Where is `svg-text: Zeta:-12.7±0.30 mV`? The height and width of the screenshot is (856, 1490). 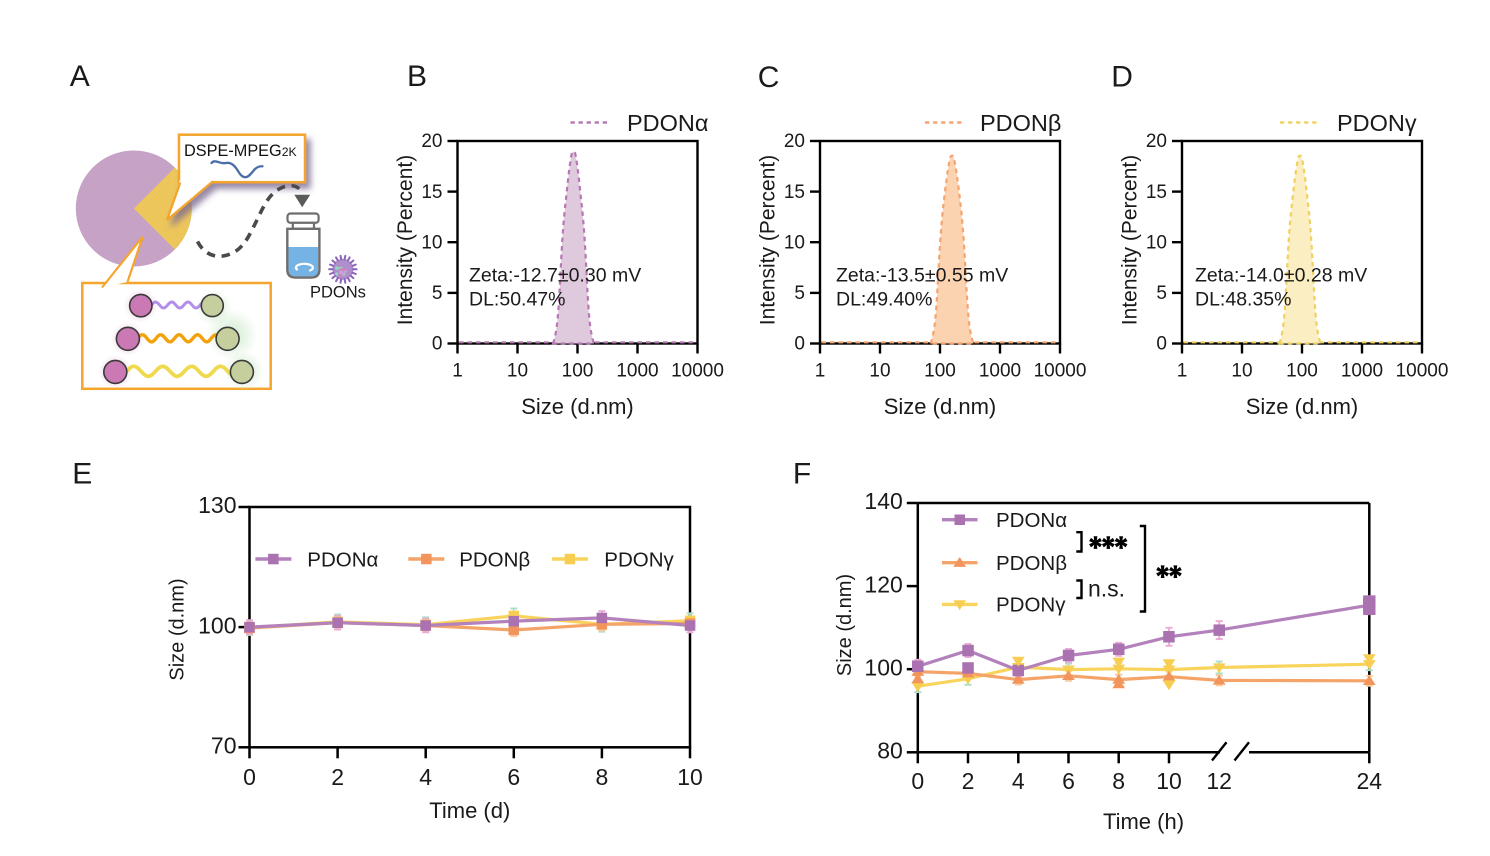 svg-text: Zeta:-12.7±0.30 mV is located at coordinates (555, 276).